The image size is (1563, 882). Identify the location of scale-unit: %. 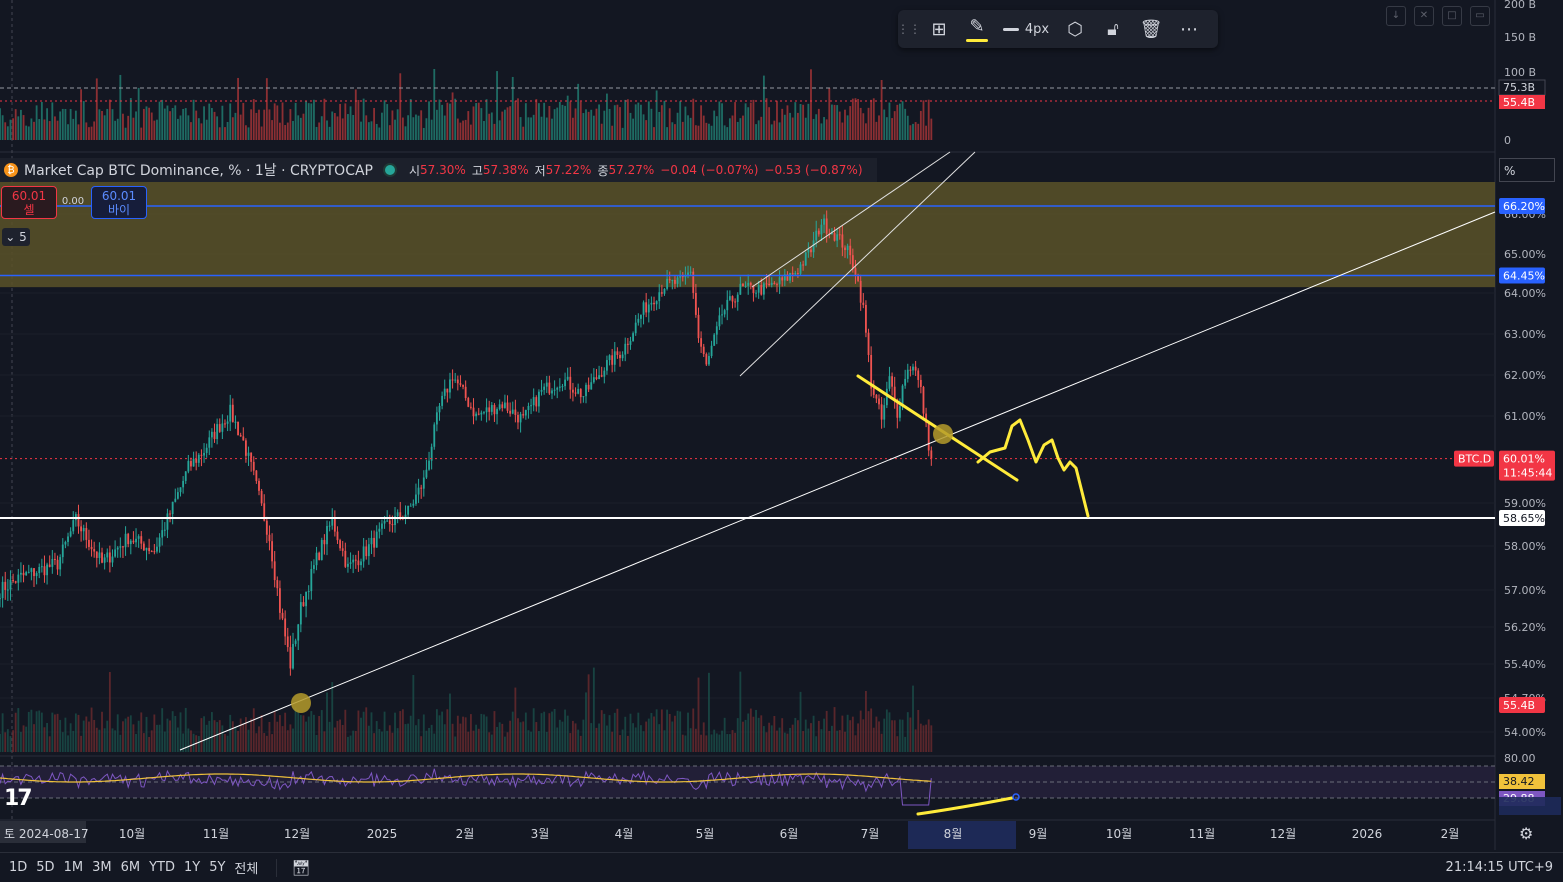
(1527, 170).